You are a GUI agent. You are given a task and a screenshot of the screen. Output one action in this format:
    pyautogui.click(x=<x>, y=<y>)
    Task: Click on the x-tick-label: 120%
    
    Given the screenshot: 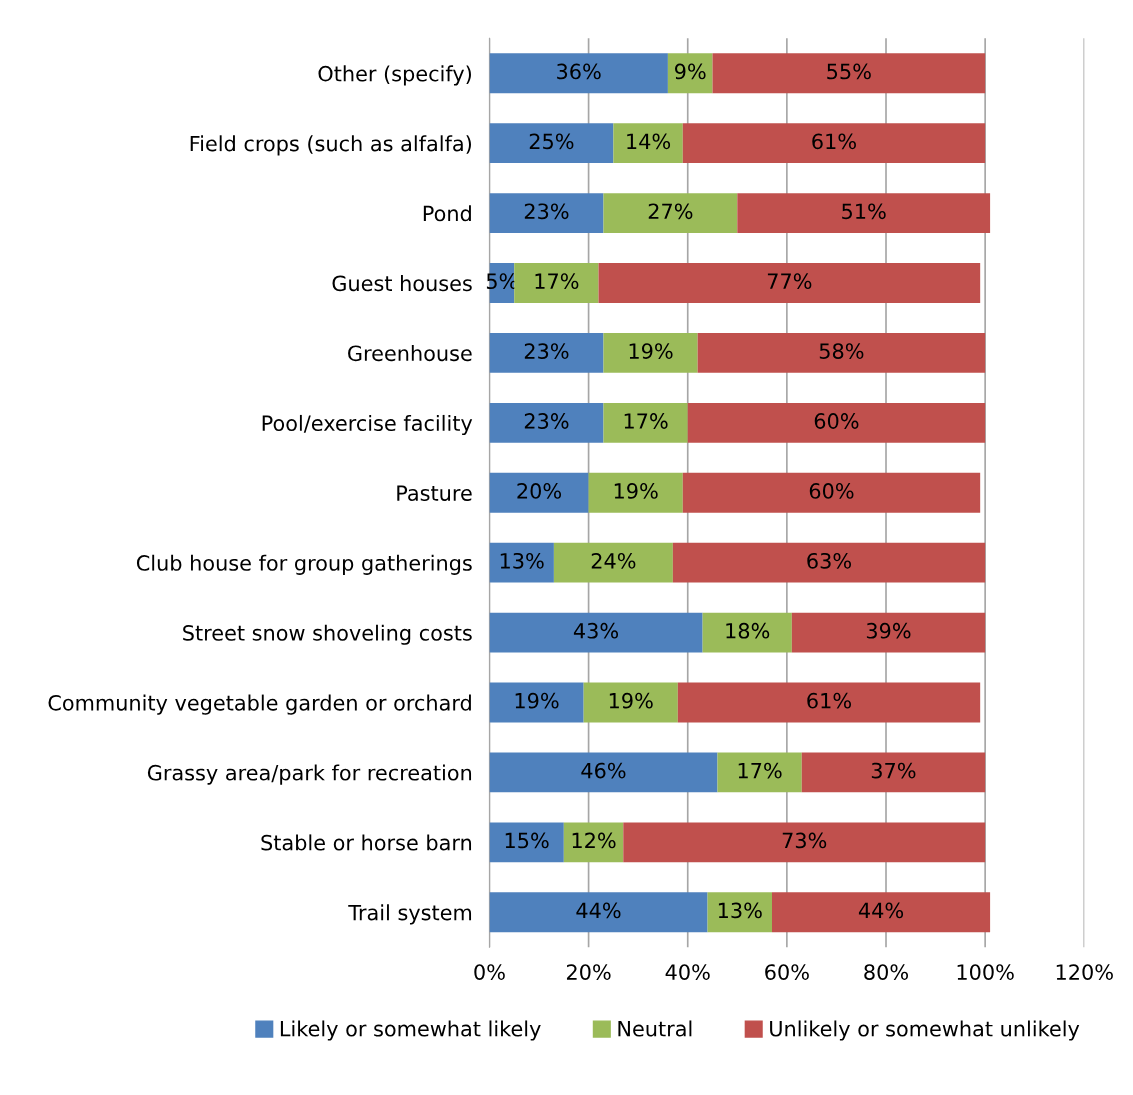 What is the action you would take?
    pyautogui.click(x=1084, y=972)
    